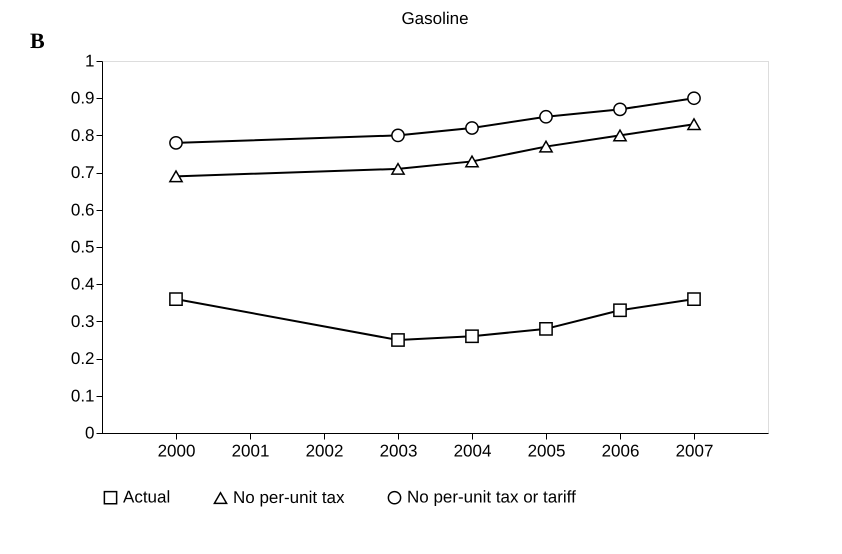 The width and height of the screenshot is (842, 554). What do you see at coordinates (435, 18) in the screenshot?
I see `chart-title: Gasoline` at bounding box center [435, 18].